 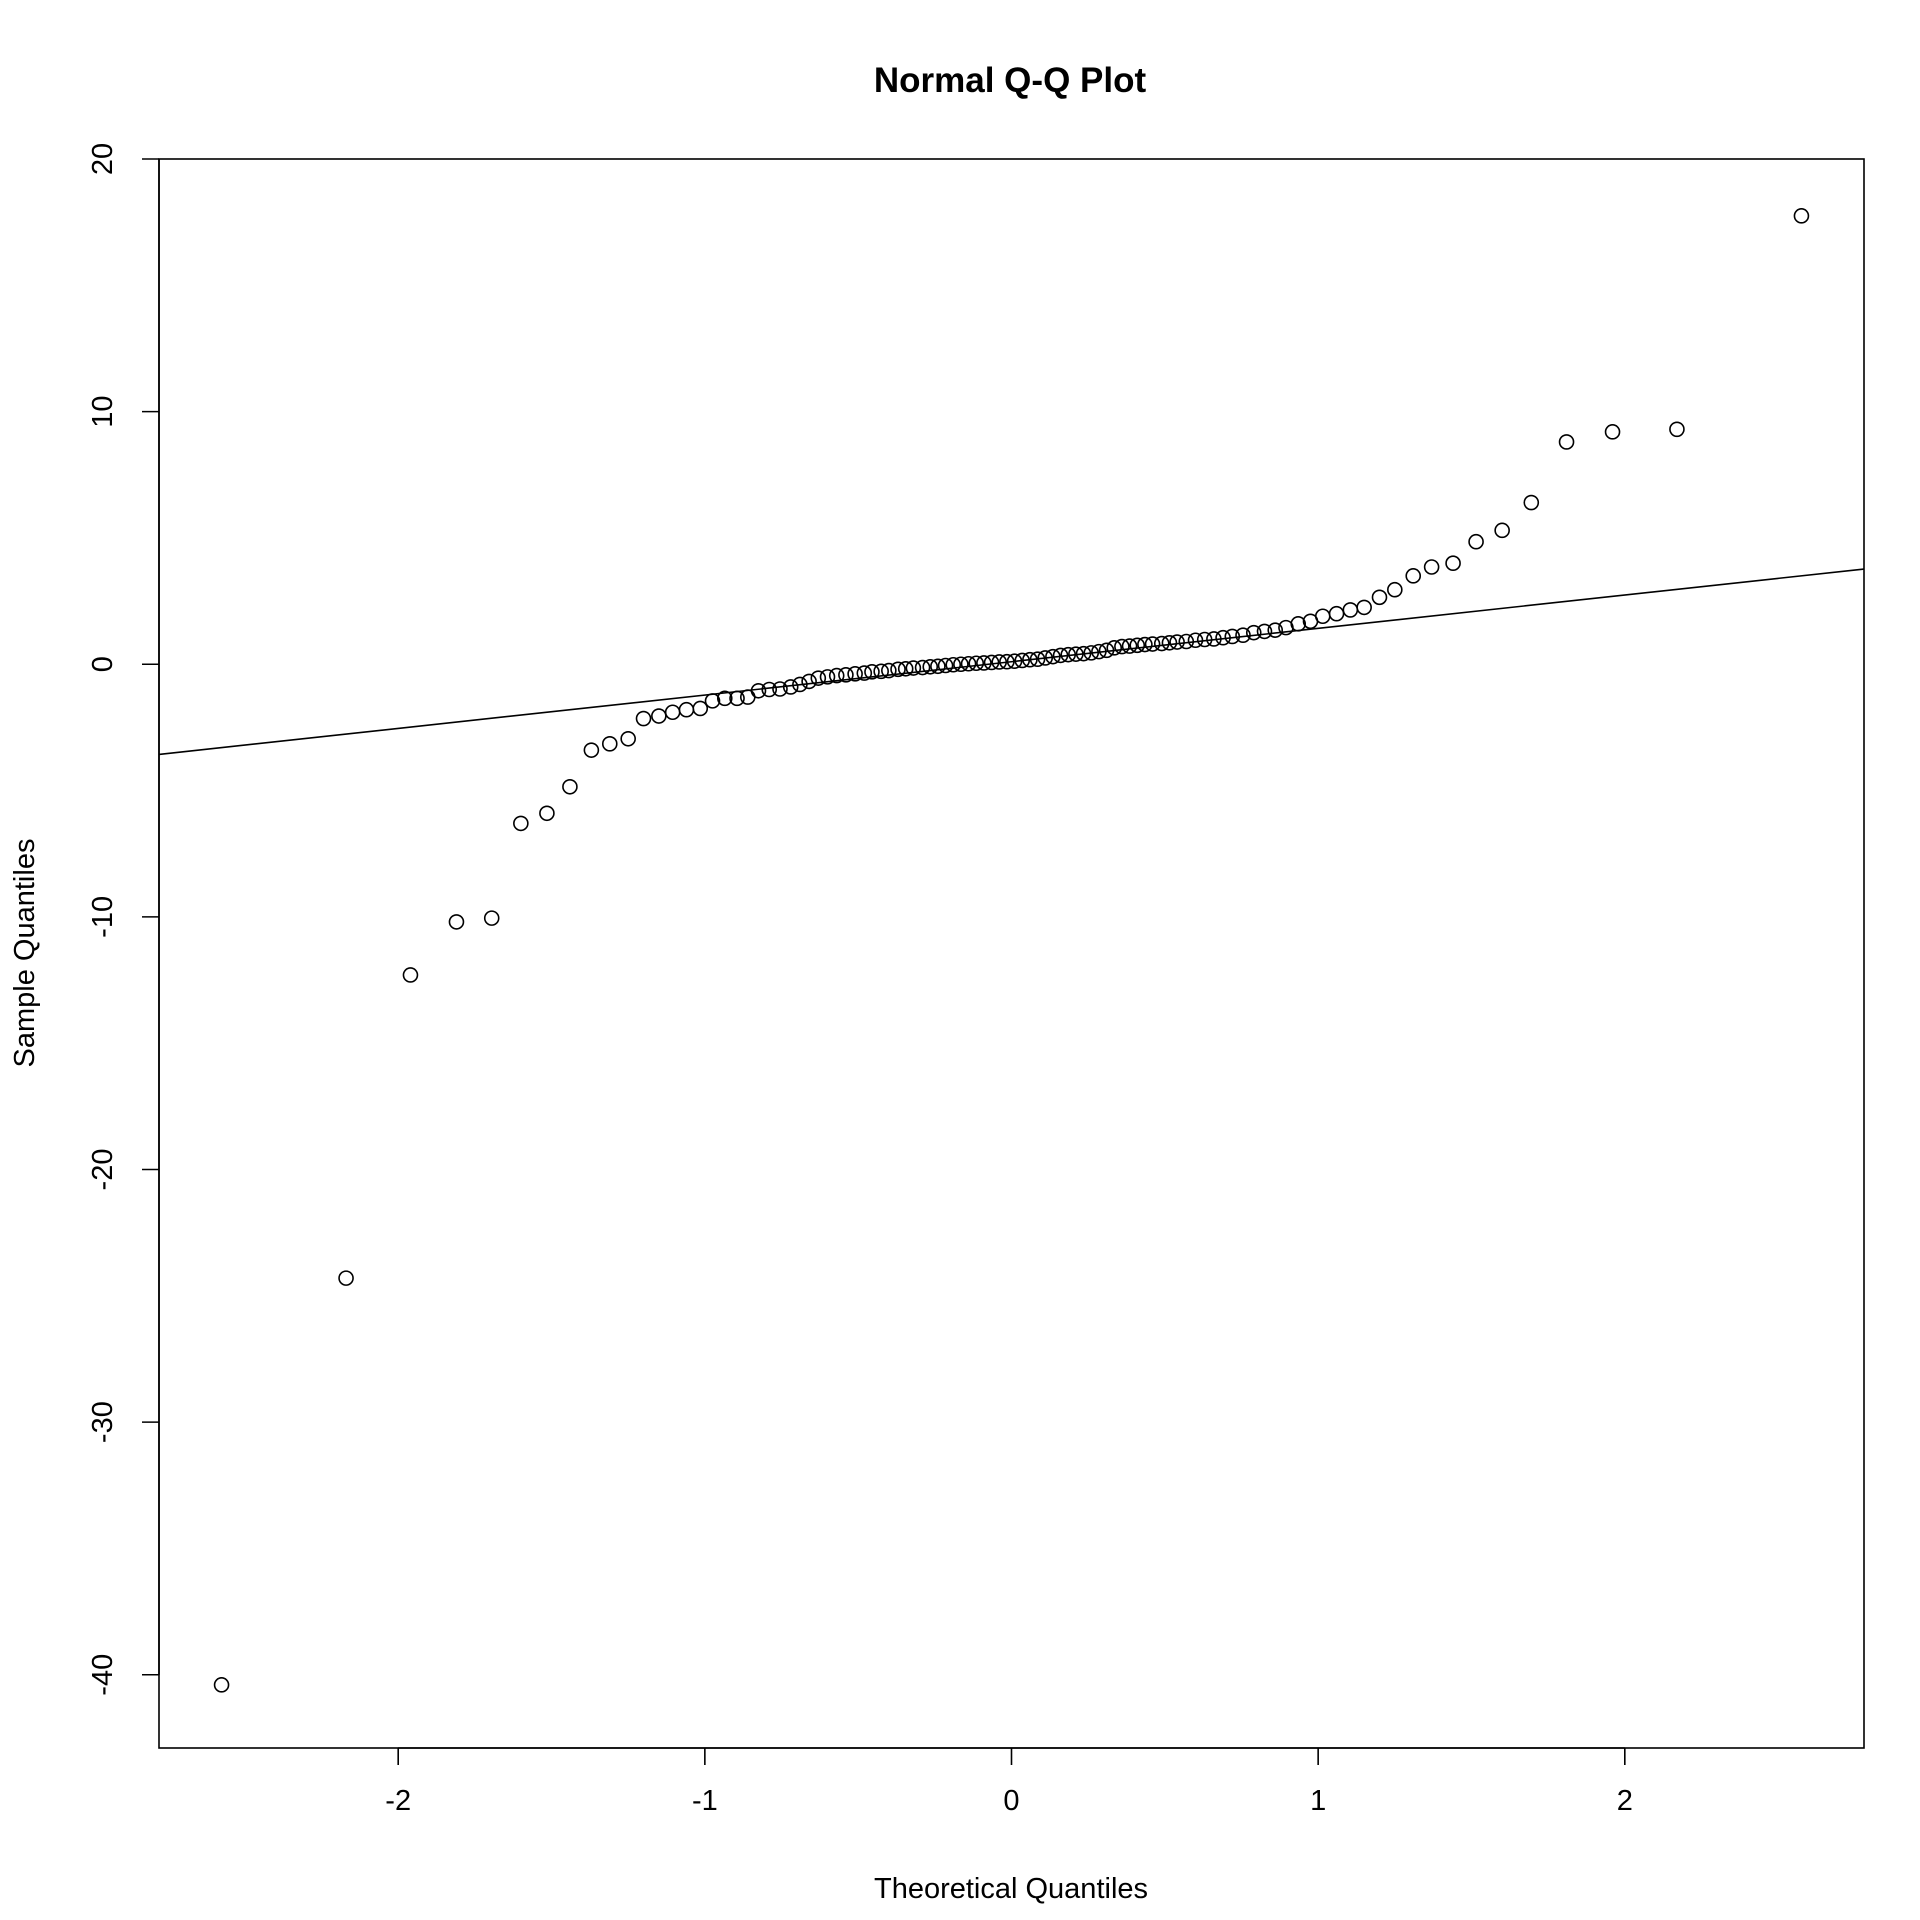 What do you see at coordinates (103, 159) in the screenshot?
I see `y-tick-label: 20` at bounding box center [103, 159].